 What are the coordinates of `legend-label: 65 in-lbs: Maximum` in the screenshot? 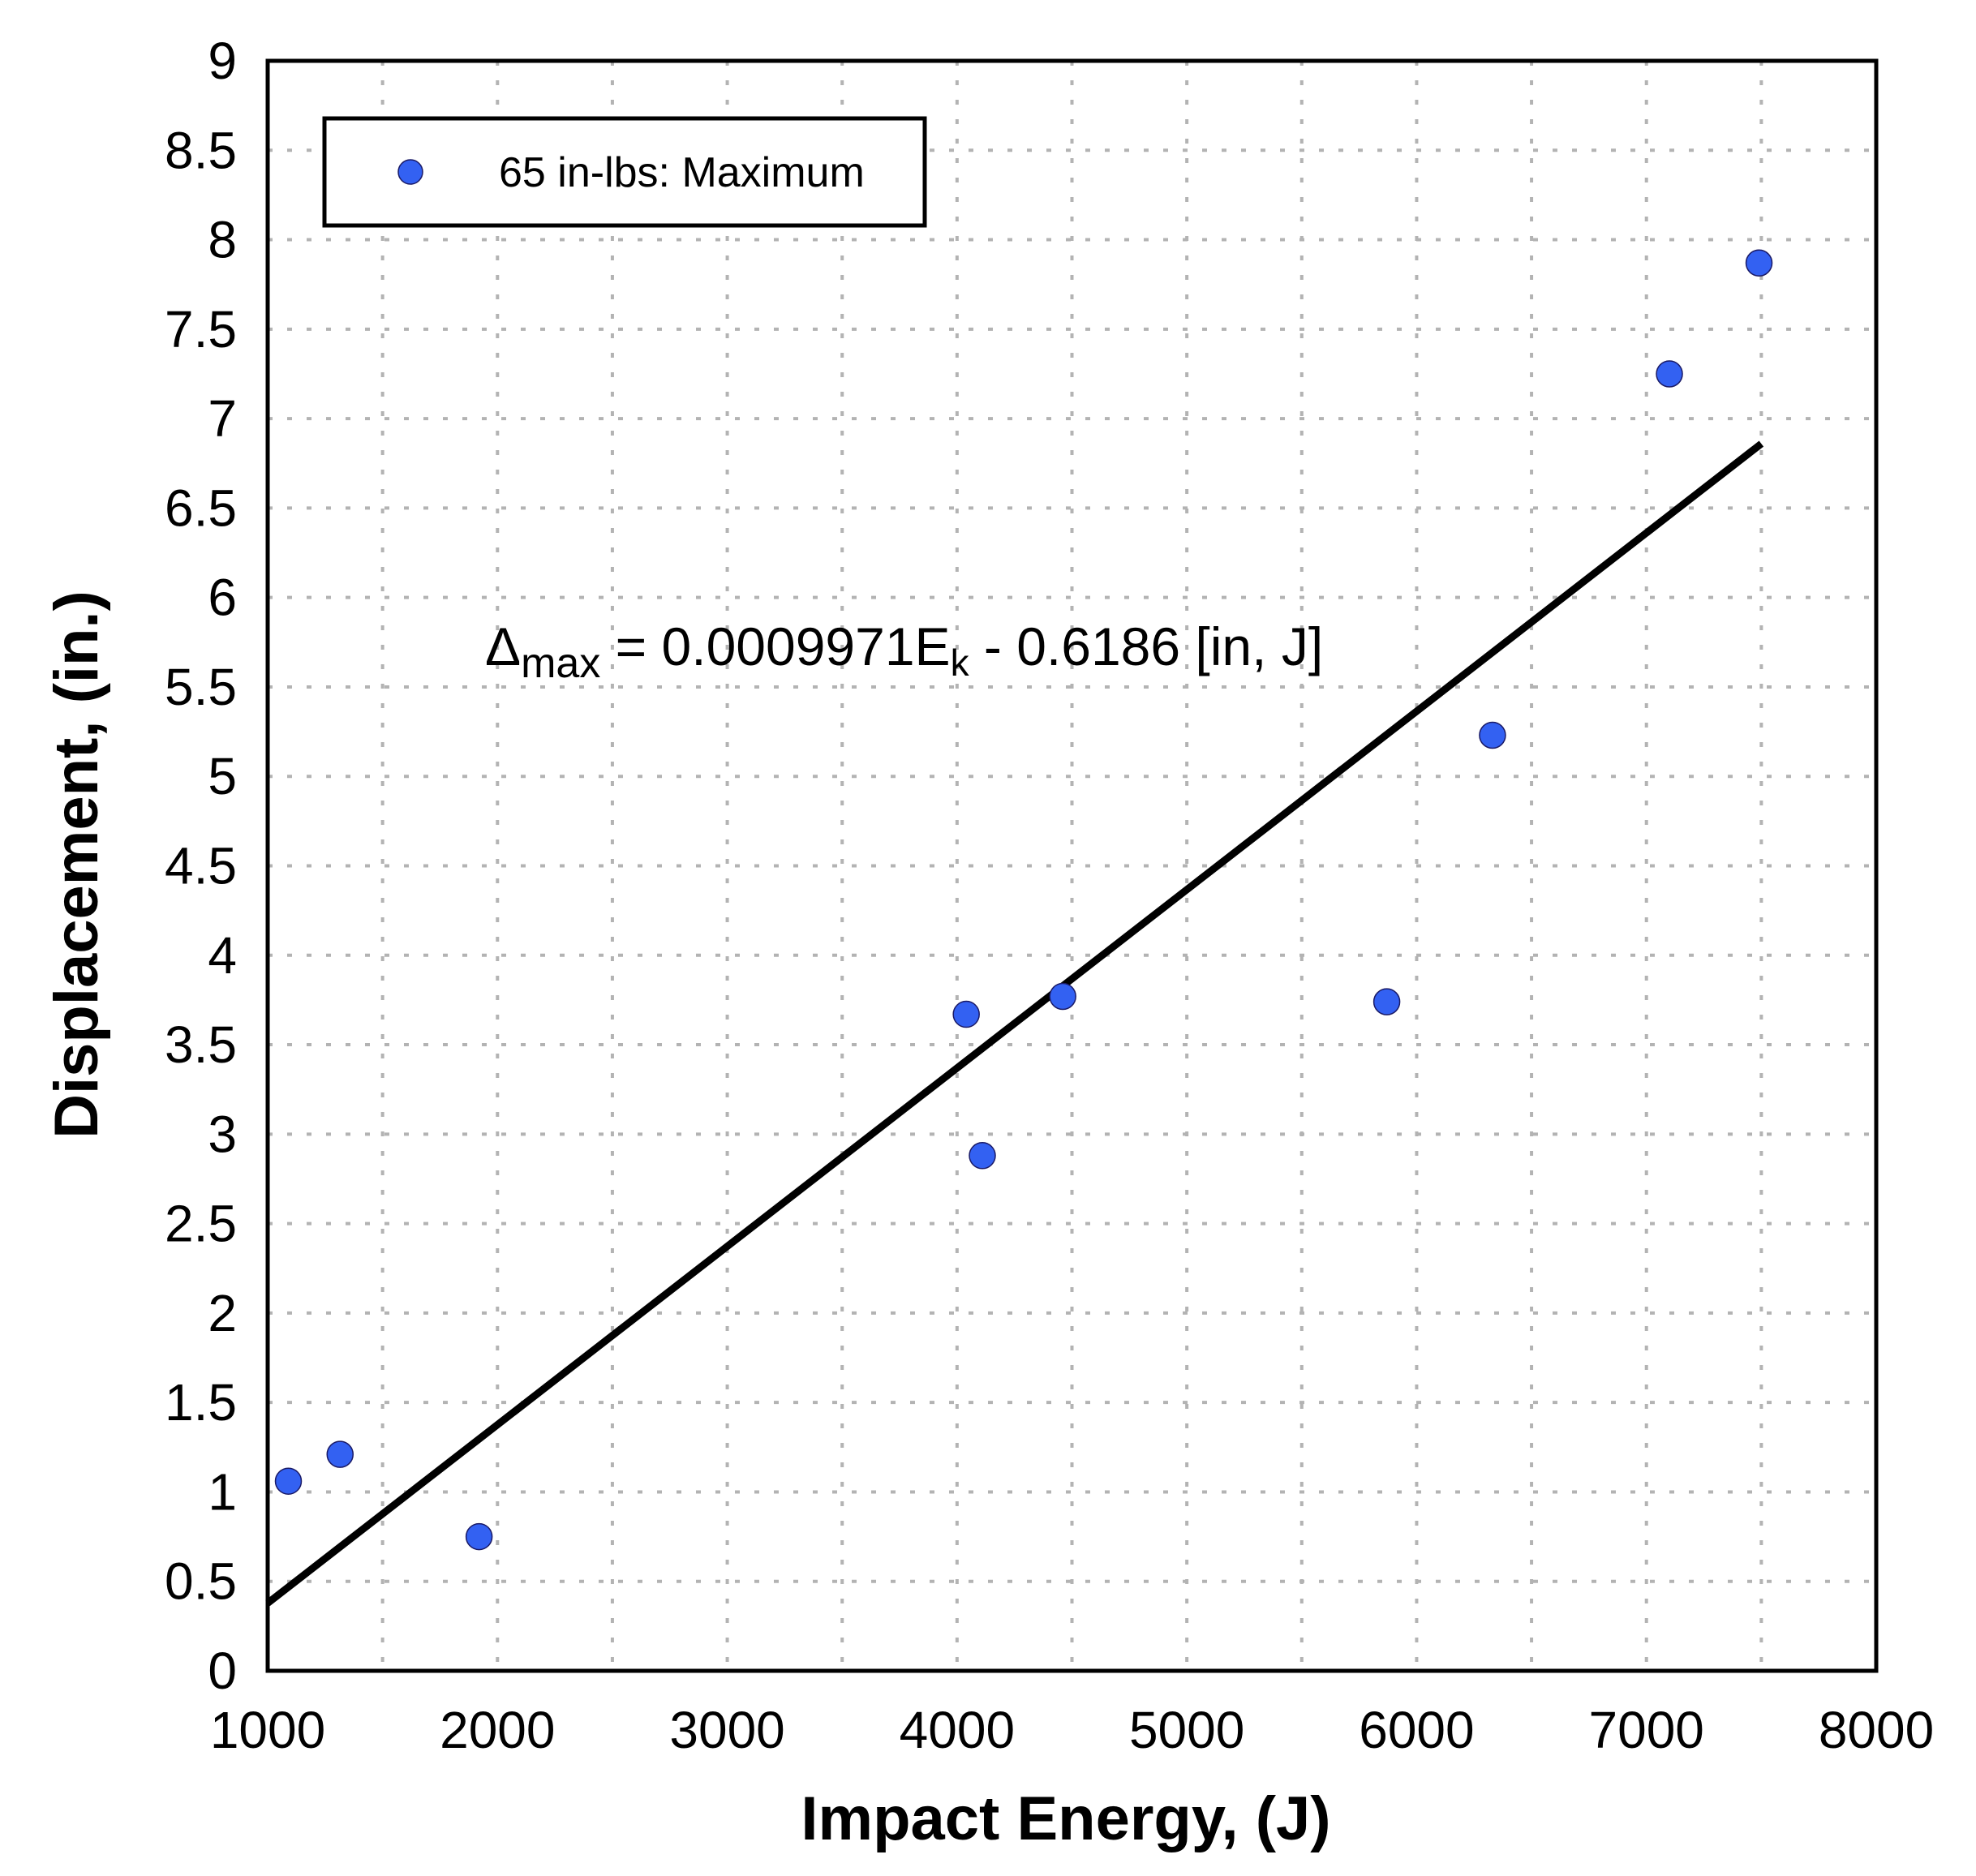 It's located at (682, 172).